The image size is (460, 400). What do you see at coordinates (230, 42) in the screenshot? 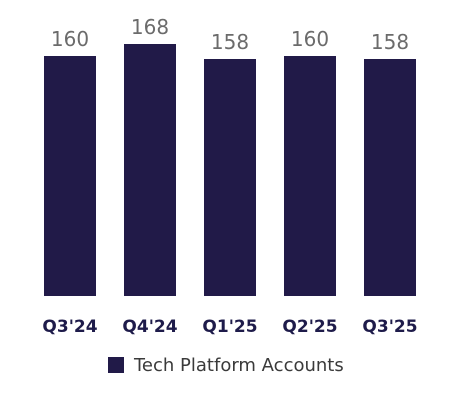
I see `value-label-2: 158` at bounding box center [230, 42].